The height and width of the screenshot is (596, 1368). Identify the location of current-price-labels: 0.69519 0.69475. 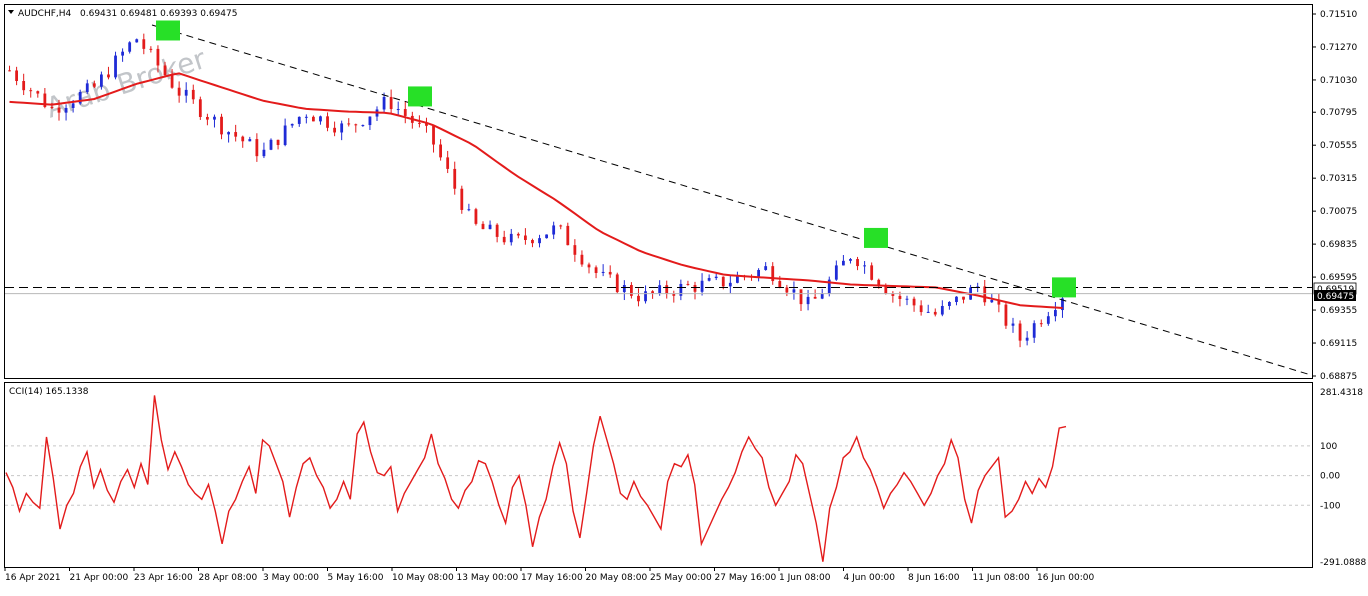
(1335, 292).